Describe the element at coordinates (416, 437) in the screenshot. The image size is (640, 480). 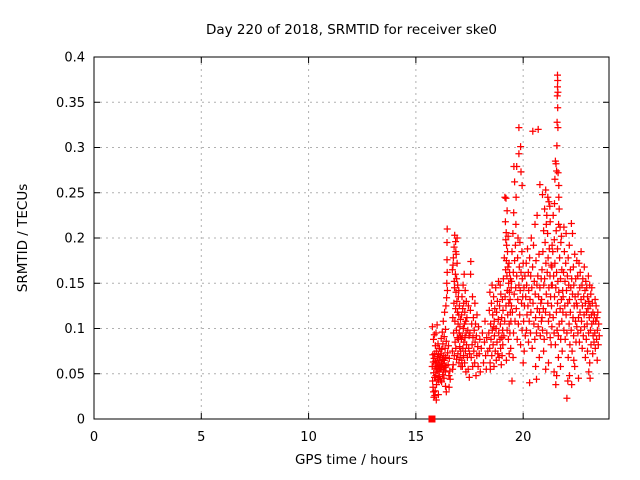
I see `x-tick-label: 15` at that location.